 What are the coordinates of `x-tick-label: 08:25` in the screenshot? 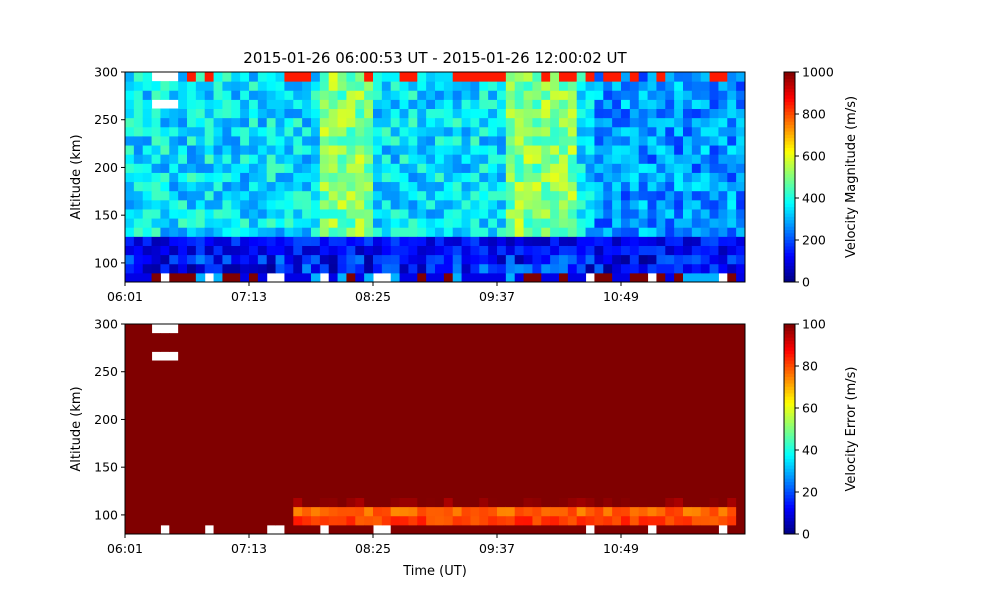 It's located at (373, 548).